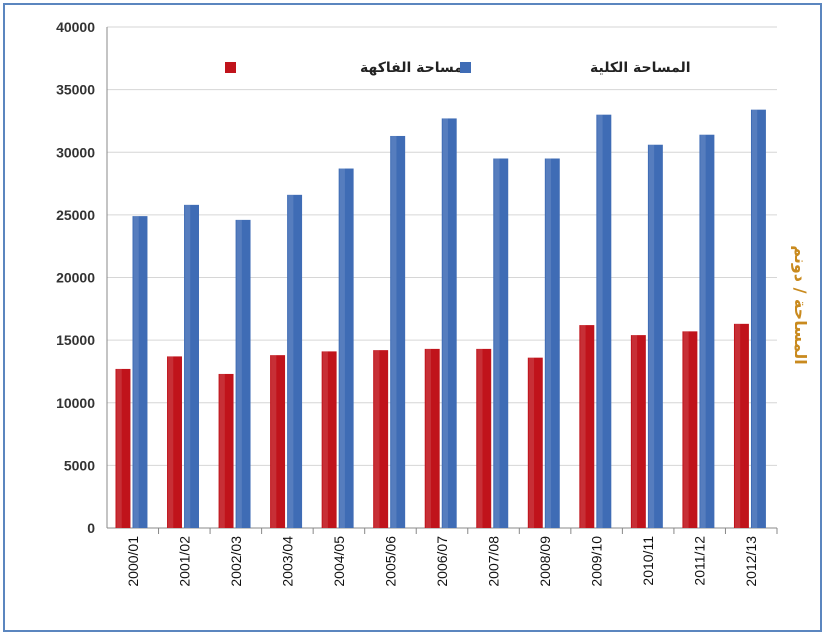 This screenshot has width=827, height=637. What do you see at coordinates (700, 561) in the screenshot?
I see `x-tick-label: 2011/12` at bounding box center [700, 561].